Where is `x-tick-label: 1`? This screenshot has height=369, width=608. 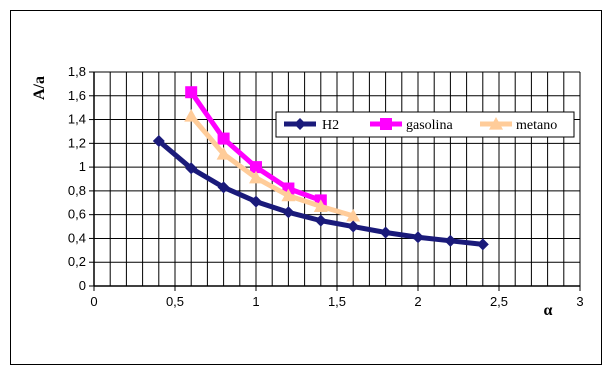
x-tick-label: 1 is located at coordinates (255, 301).